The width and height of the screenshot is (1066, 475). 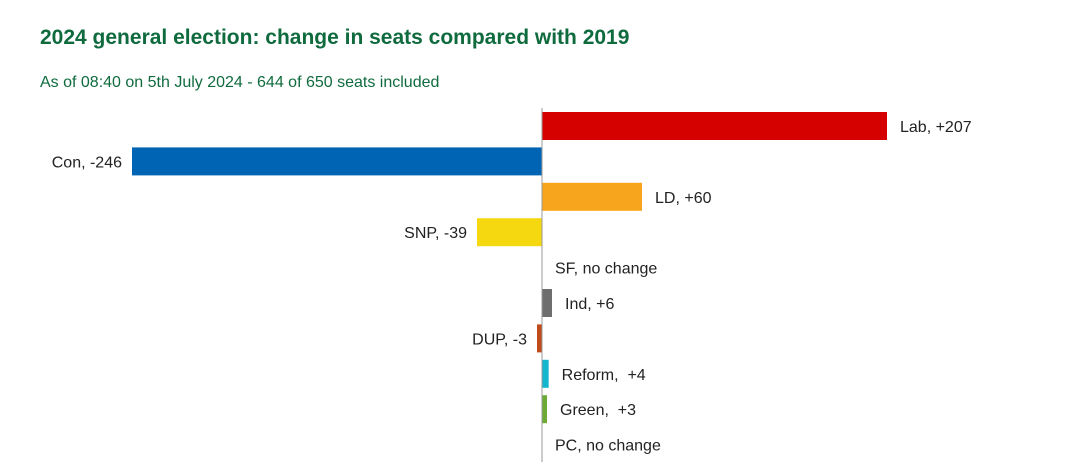 I want to click on bar-label-ld: LD, +60, so click(x=683, y=198).